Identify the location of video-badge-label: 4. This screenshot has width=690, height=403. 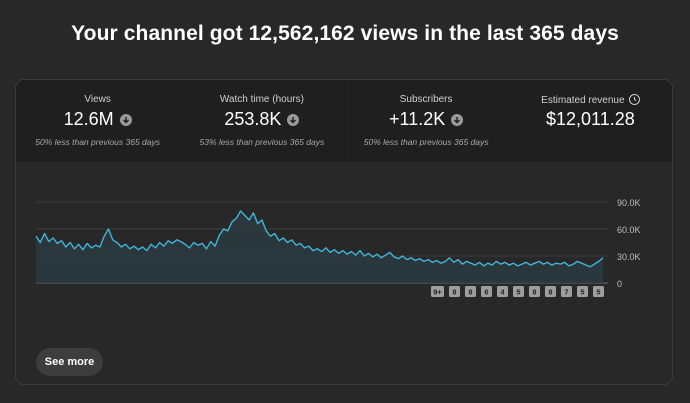
(502, 292).